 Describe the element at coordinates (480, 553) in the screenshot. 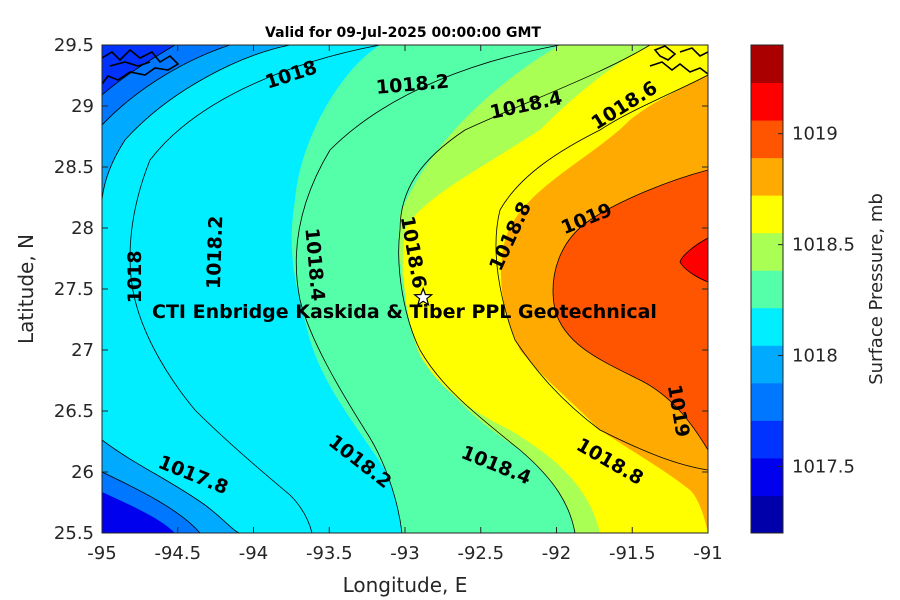

I see `x-tick-label: -92.5` at that location.